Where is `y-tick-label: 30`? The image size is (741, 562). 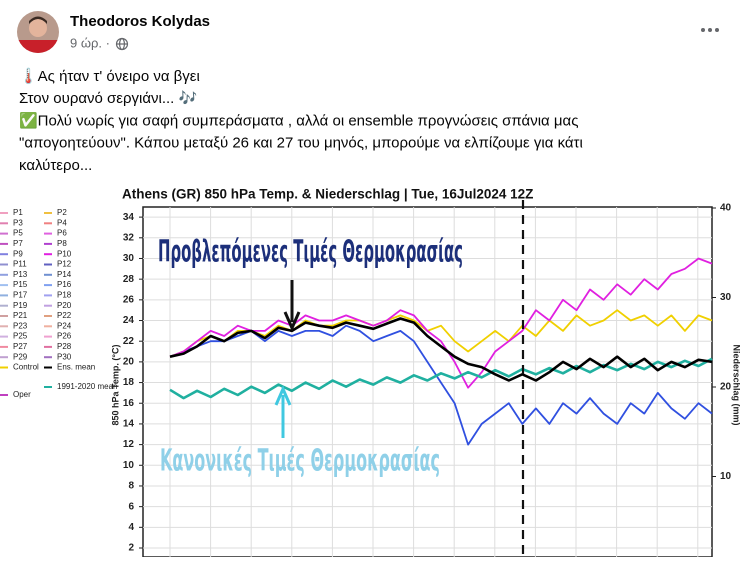
y-tick-label: 30 is located at coordinates (129, 258).